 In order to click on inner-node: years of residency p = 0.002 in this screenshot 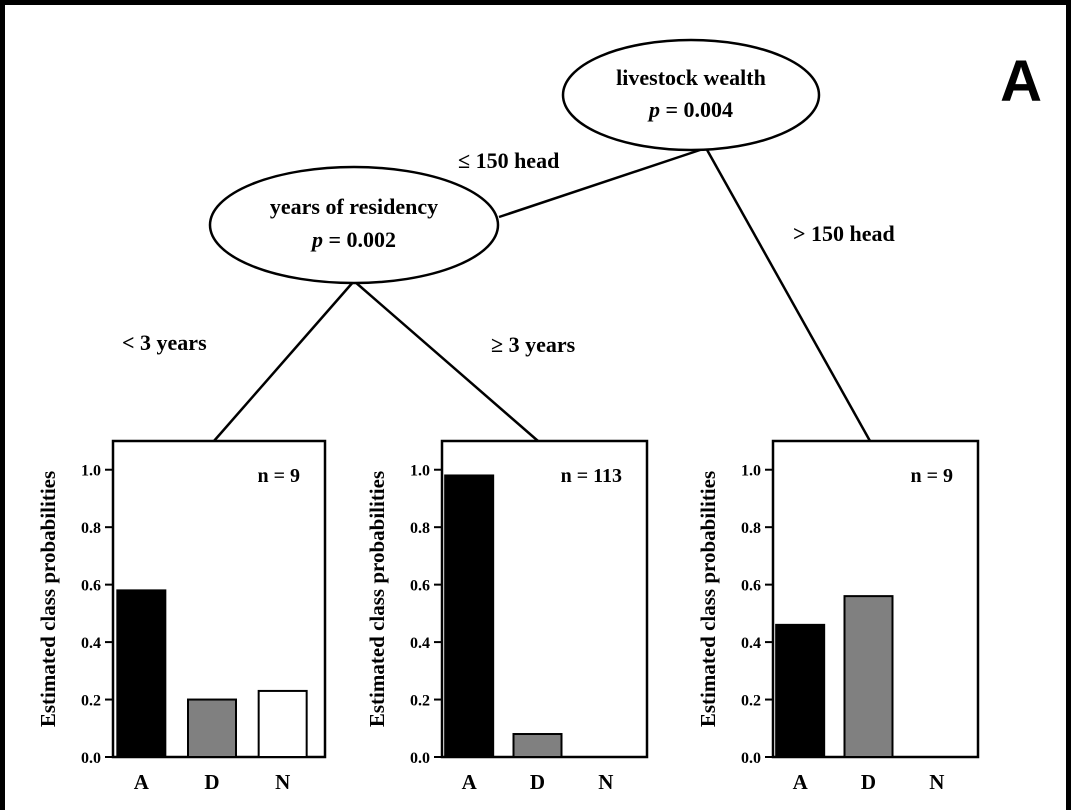, I will do `click(354, 225)`.